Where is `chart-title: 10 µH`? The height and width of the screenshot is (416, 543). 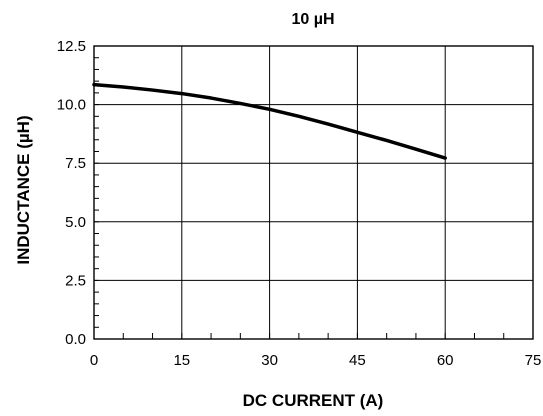 chart-title: 10 µH is located at coordinates (312, 19).